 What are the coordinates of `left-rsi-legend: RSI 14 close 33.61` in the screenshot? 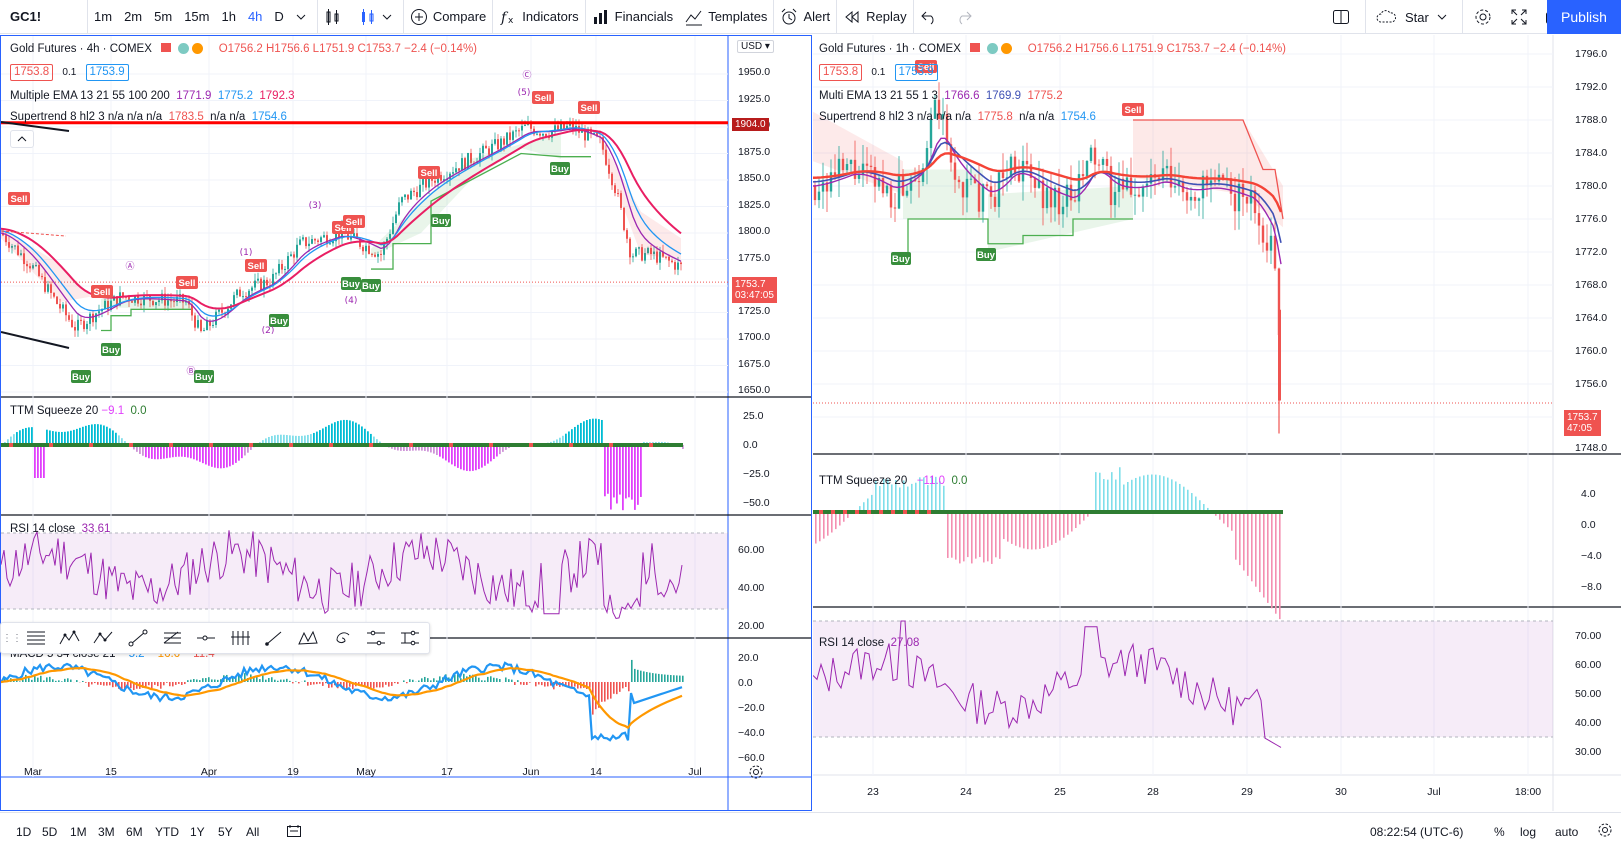 It's located at (60, 529).